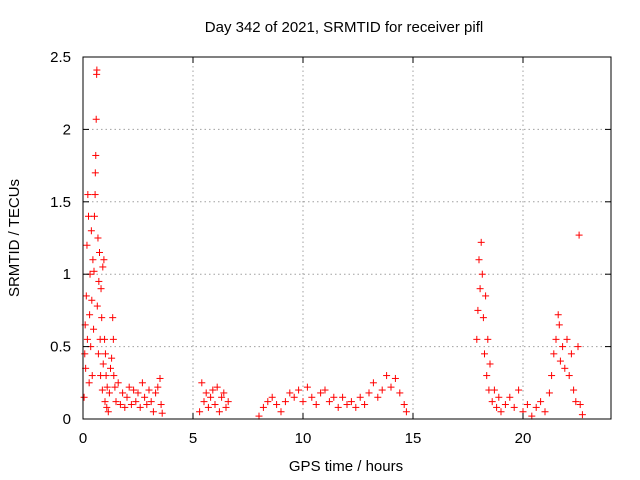 Image resolution: width=640 pixels, height=480 pixels. I want to click on x-axis-label: GPS time / hours, so click(346, 466).